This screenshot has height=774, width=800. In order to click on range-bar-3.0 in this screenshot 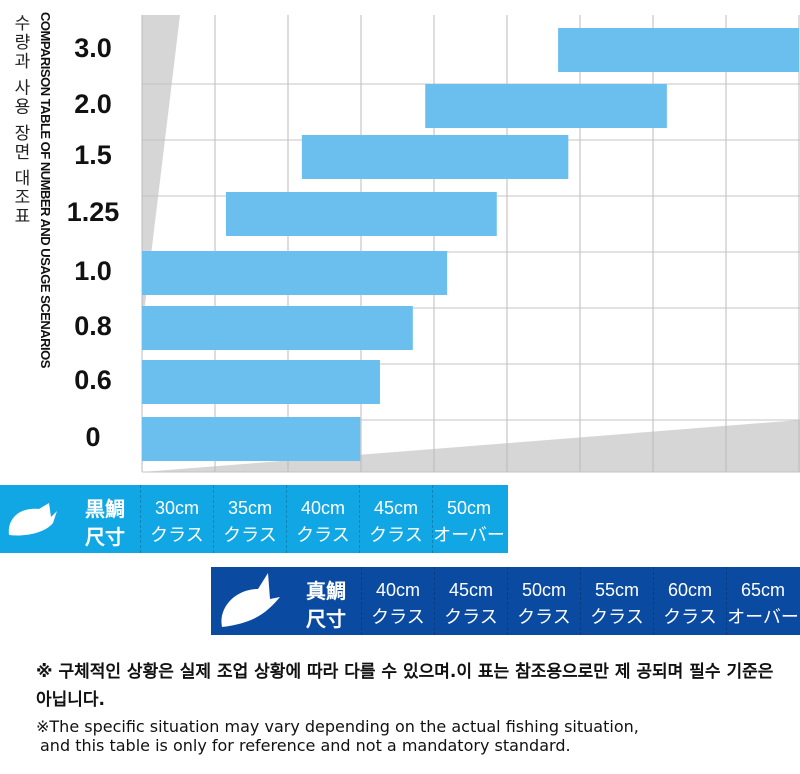, I will do `click(678, 50)`.